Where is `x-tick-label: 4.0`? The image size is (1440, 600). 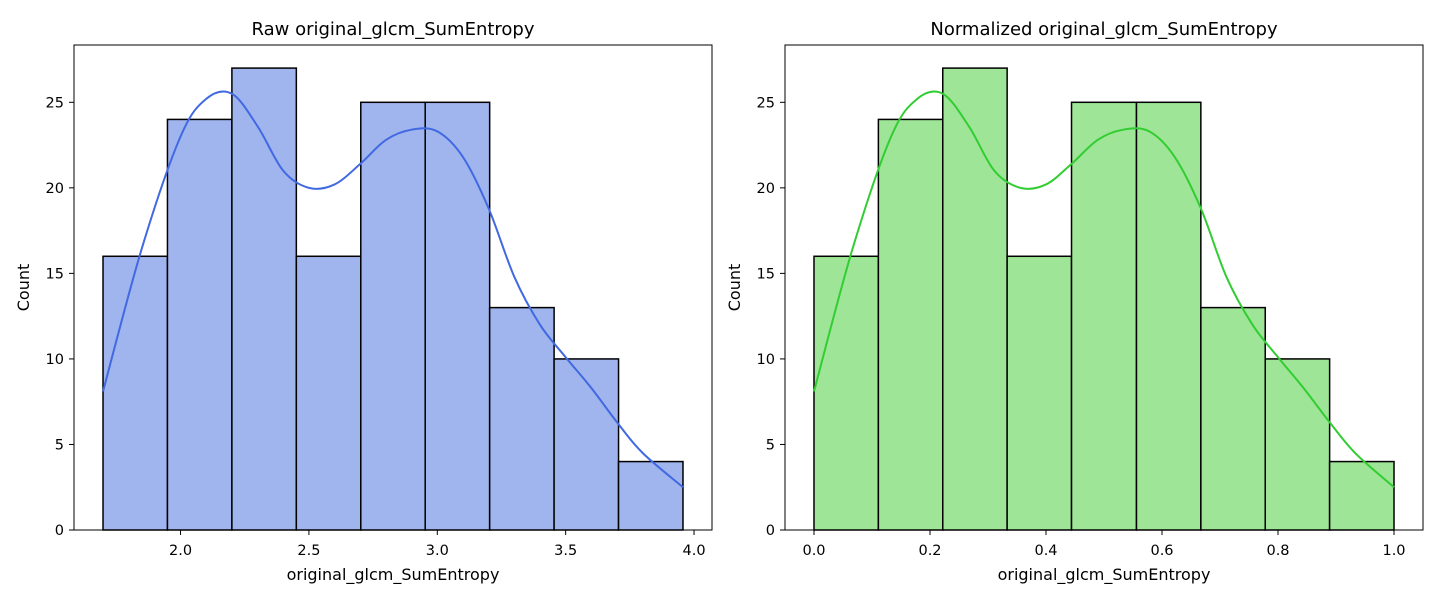 x-tick-label: 4.0 is located at coordinates (693, 551).